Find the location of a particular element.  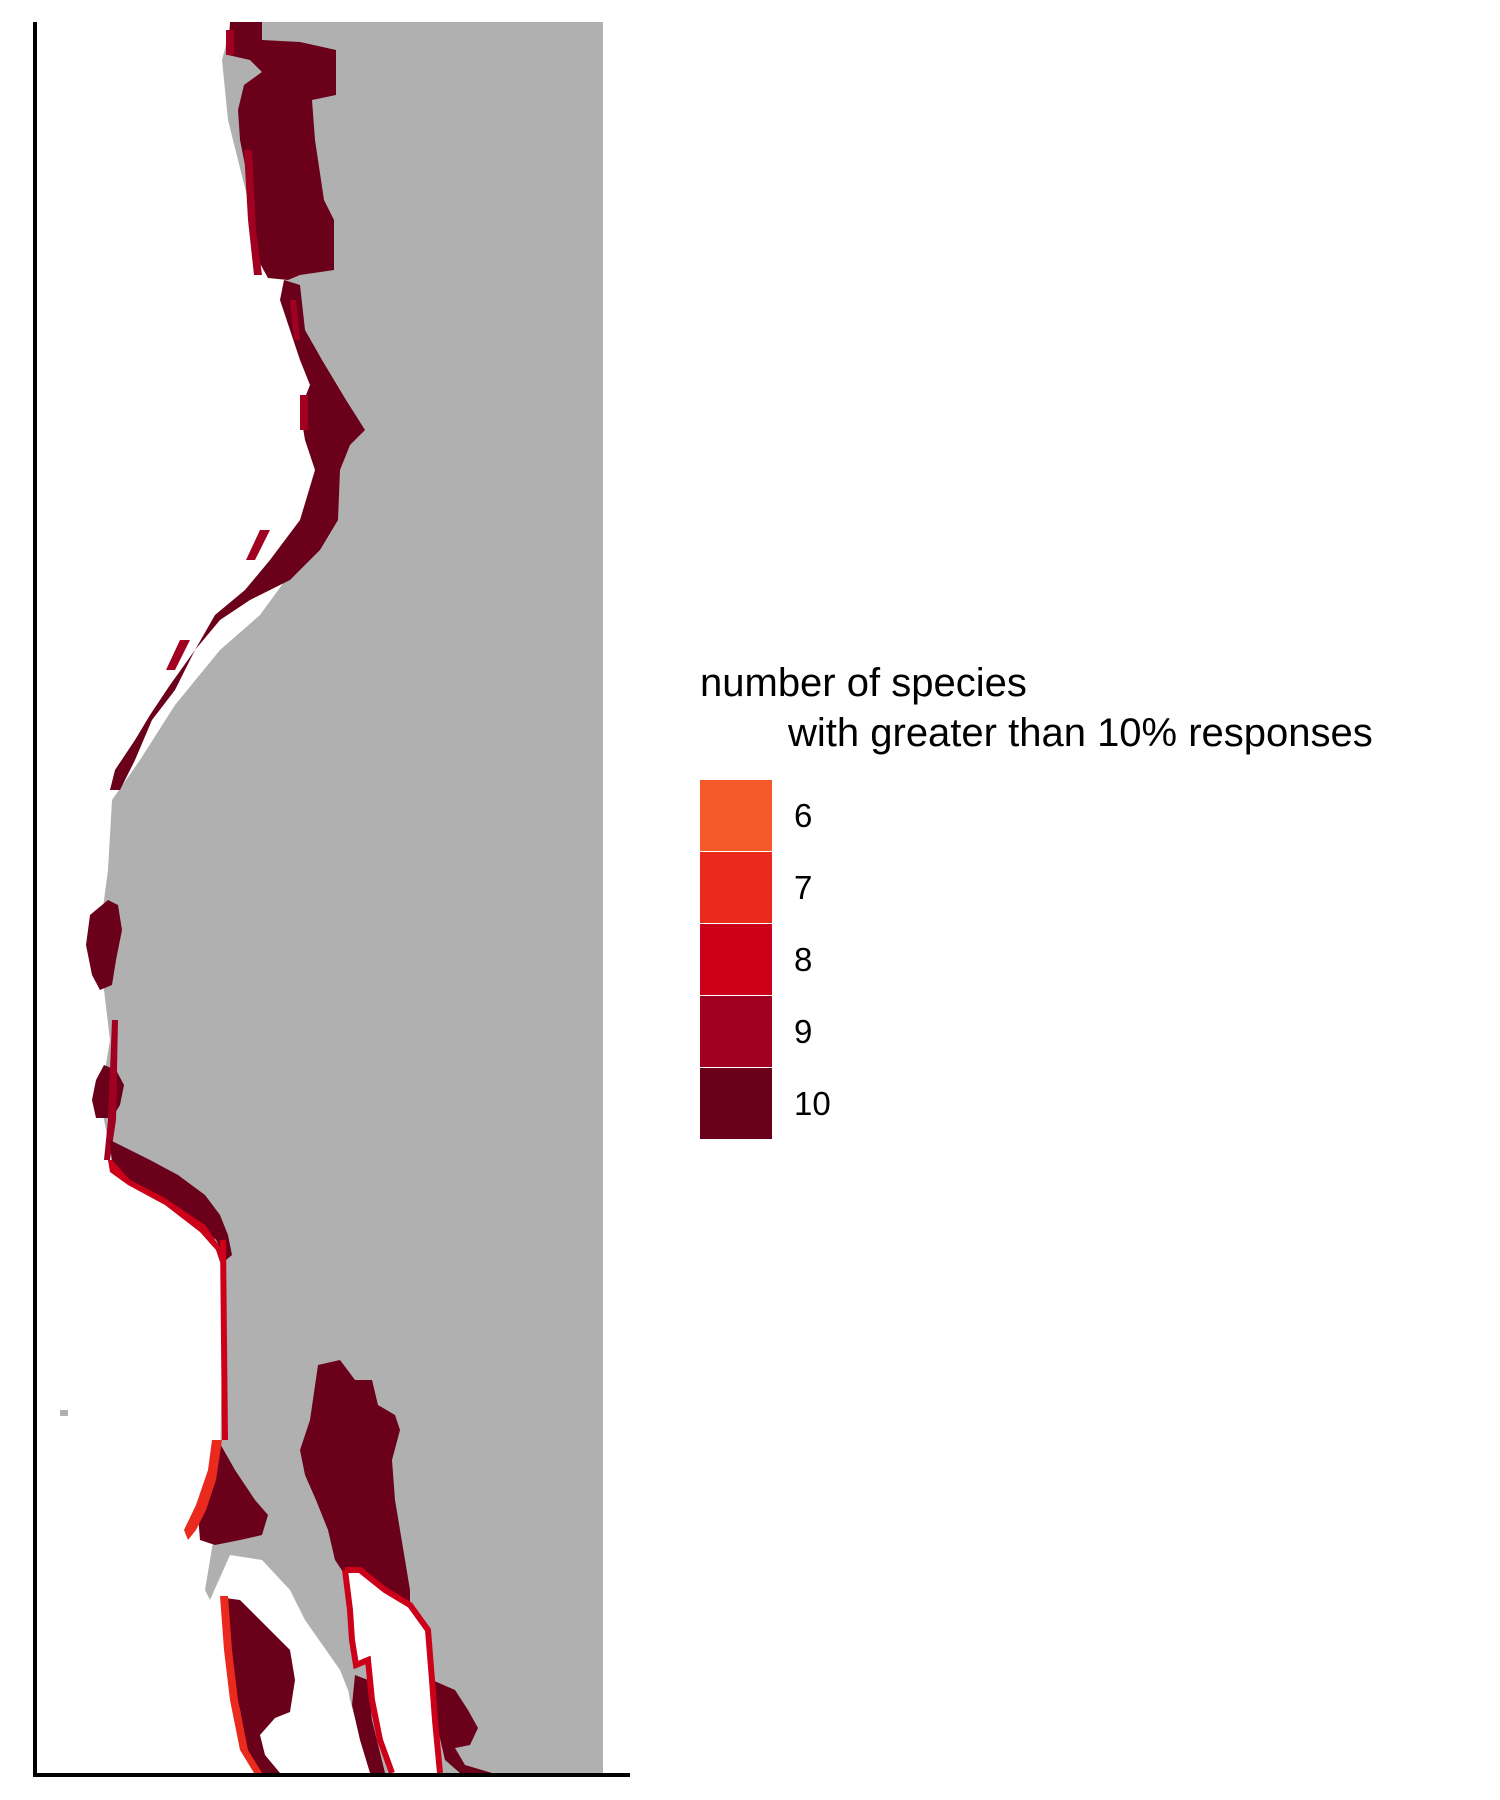

stray-cell is located at coordinates (64, 1413).